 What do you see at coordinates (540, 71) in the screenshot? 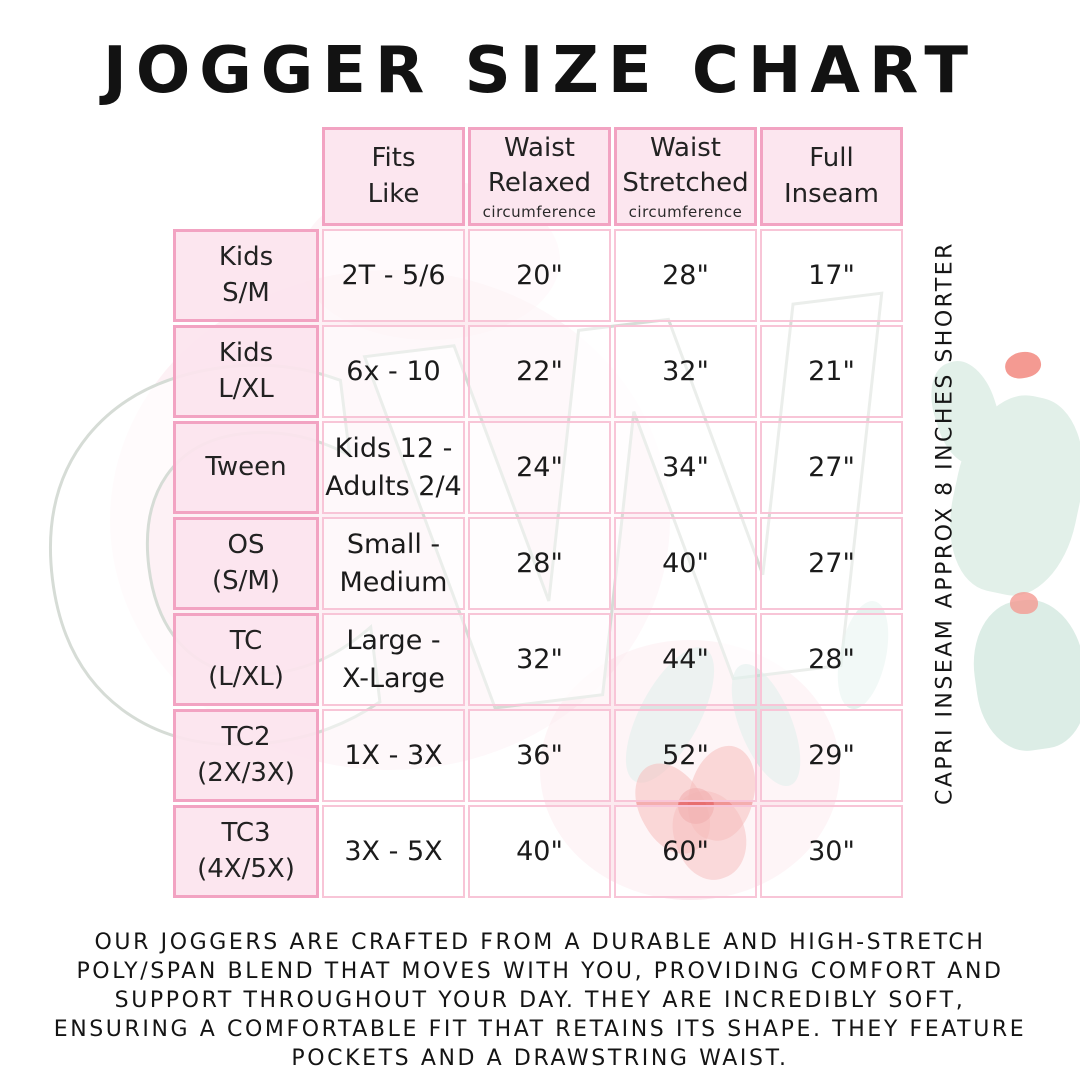
I see `page-title: JOGGER SIZE CHART` at bounding box center [540, 71].